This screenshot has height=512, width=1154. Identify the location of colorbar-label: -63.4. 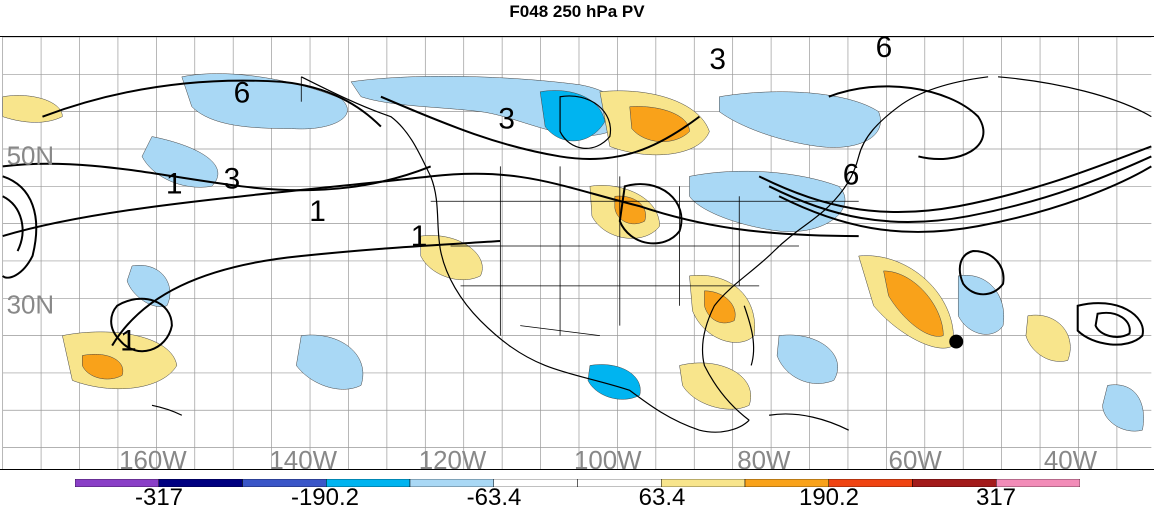
(494, 497).